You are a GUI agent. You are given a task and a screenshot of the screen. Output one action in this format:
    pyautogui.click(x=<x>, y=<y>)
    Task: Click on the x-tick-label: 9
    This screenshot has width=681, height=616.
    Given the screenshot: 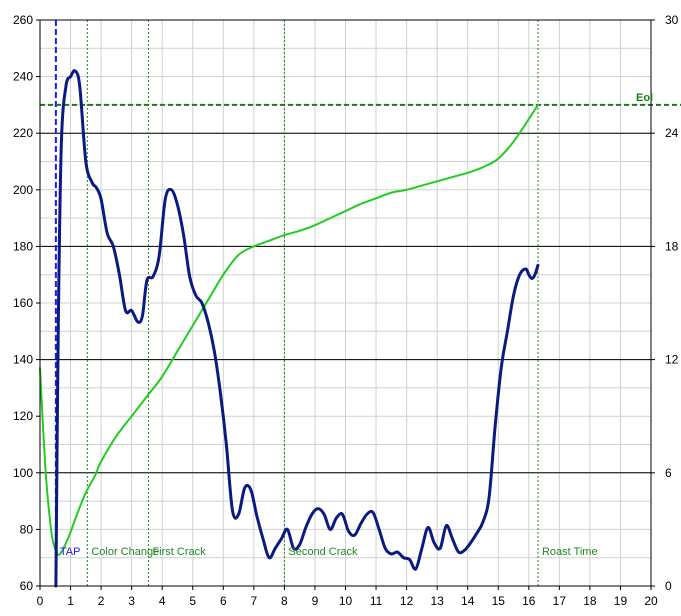 What is the action you would take?
    pyautogui.click(x=315, y=601)
    